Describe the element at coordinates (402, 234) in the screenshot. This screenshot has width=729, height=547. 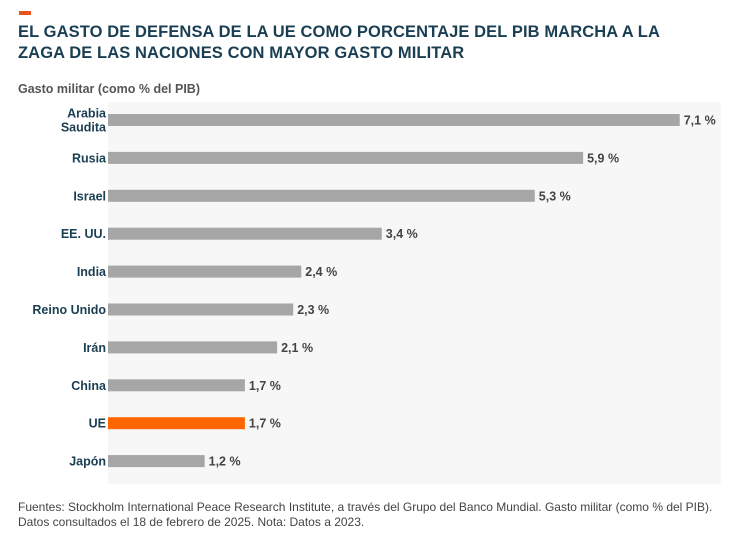
I see `value-label: 3,4 %` at that location.